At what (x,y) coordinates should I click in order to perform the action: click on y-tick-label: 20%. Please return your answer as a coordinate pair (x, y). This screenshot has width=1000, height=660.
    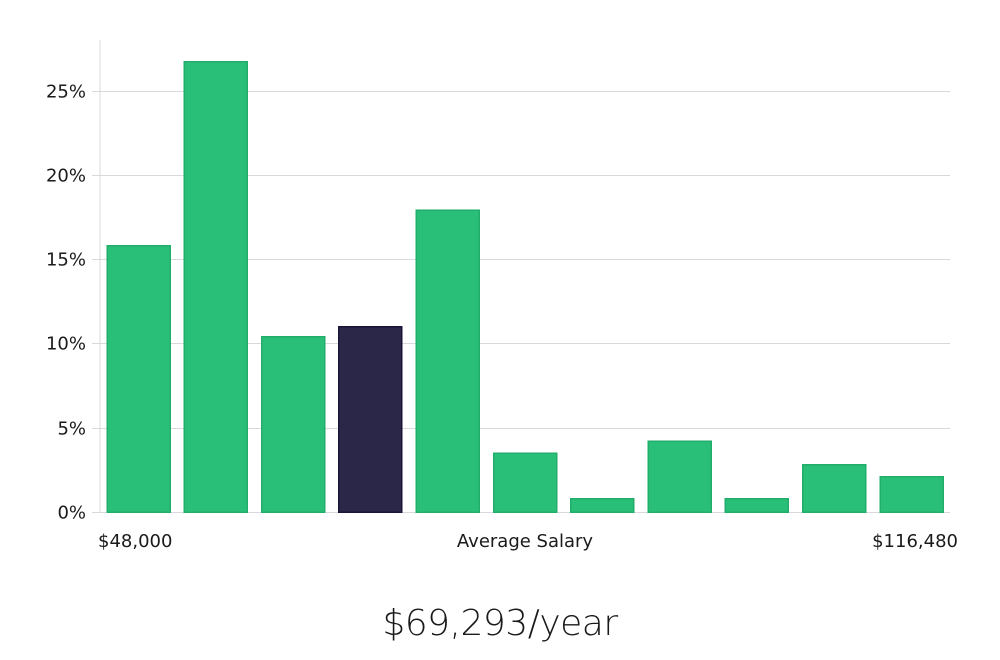
    Looking at the image, I should click on (66, 176).